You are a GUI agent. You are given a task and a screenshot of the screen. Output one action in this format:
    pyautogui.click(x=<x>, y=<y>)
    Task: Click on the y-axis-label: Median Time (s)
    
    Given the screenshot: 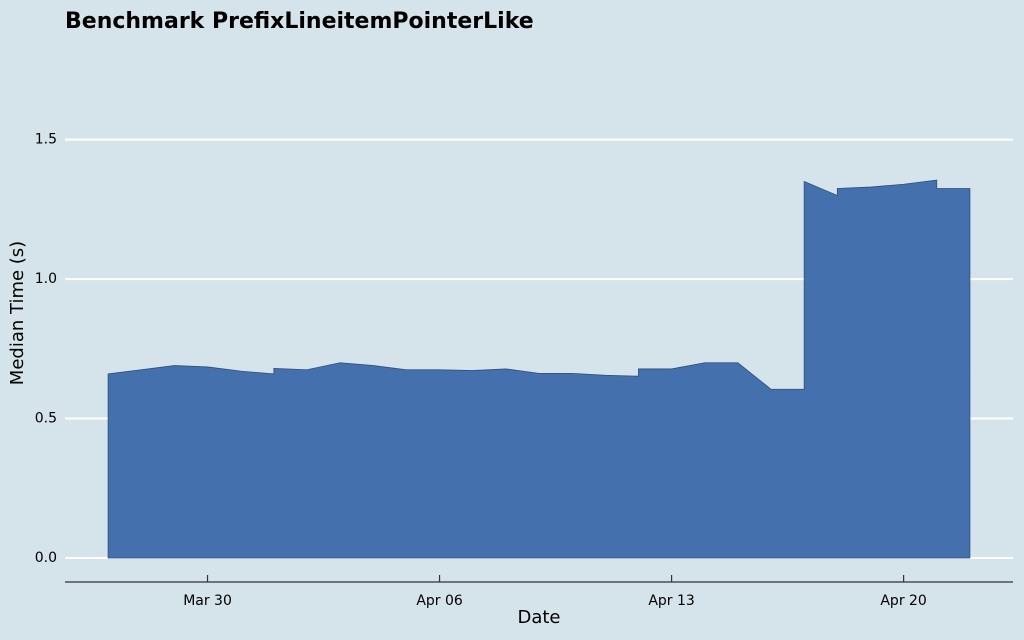 What is the action you would take?
    pyautogui.click(x=17, y=313)
    